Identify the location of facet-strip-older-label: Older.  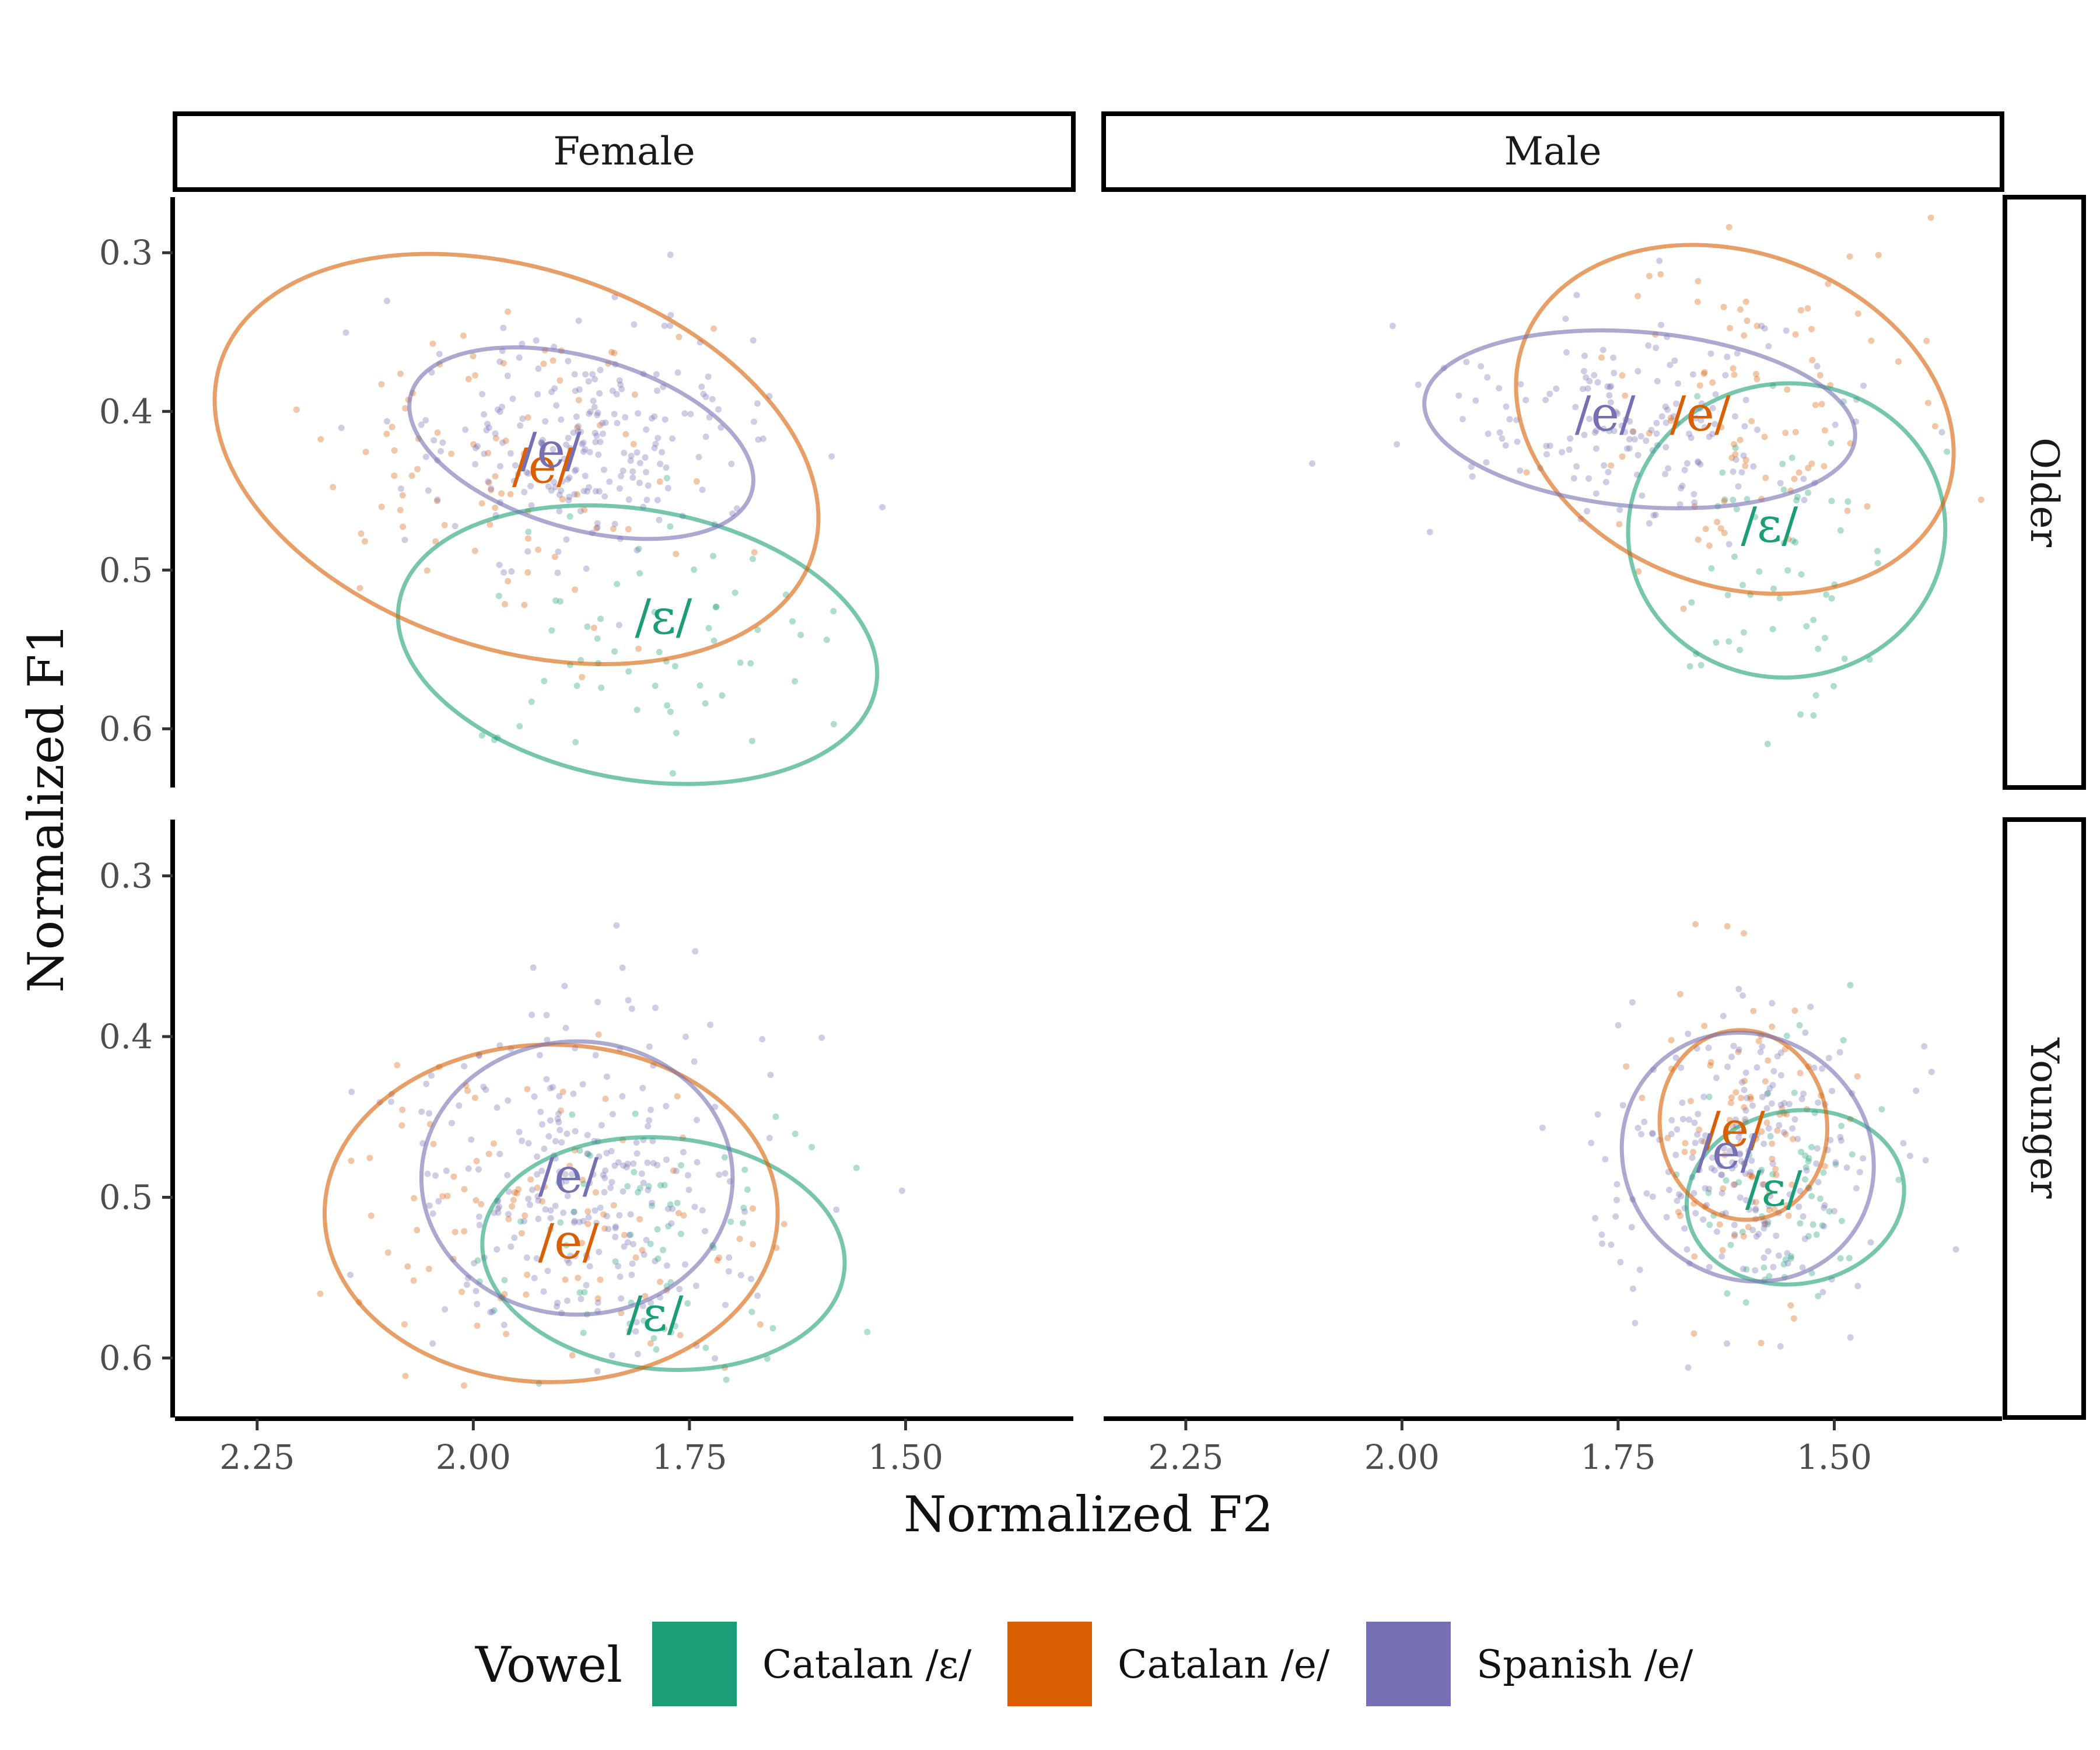
(2044, 493).